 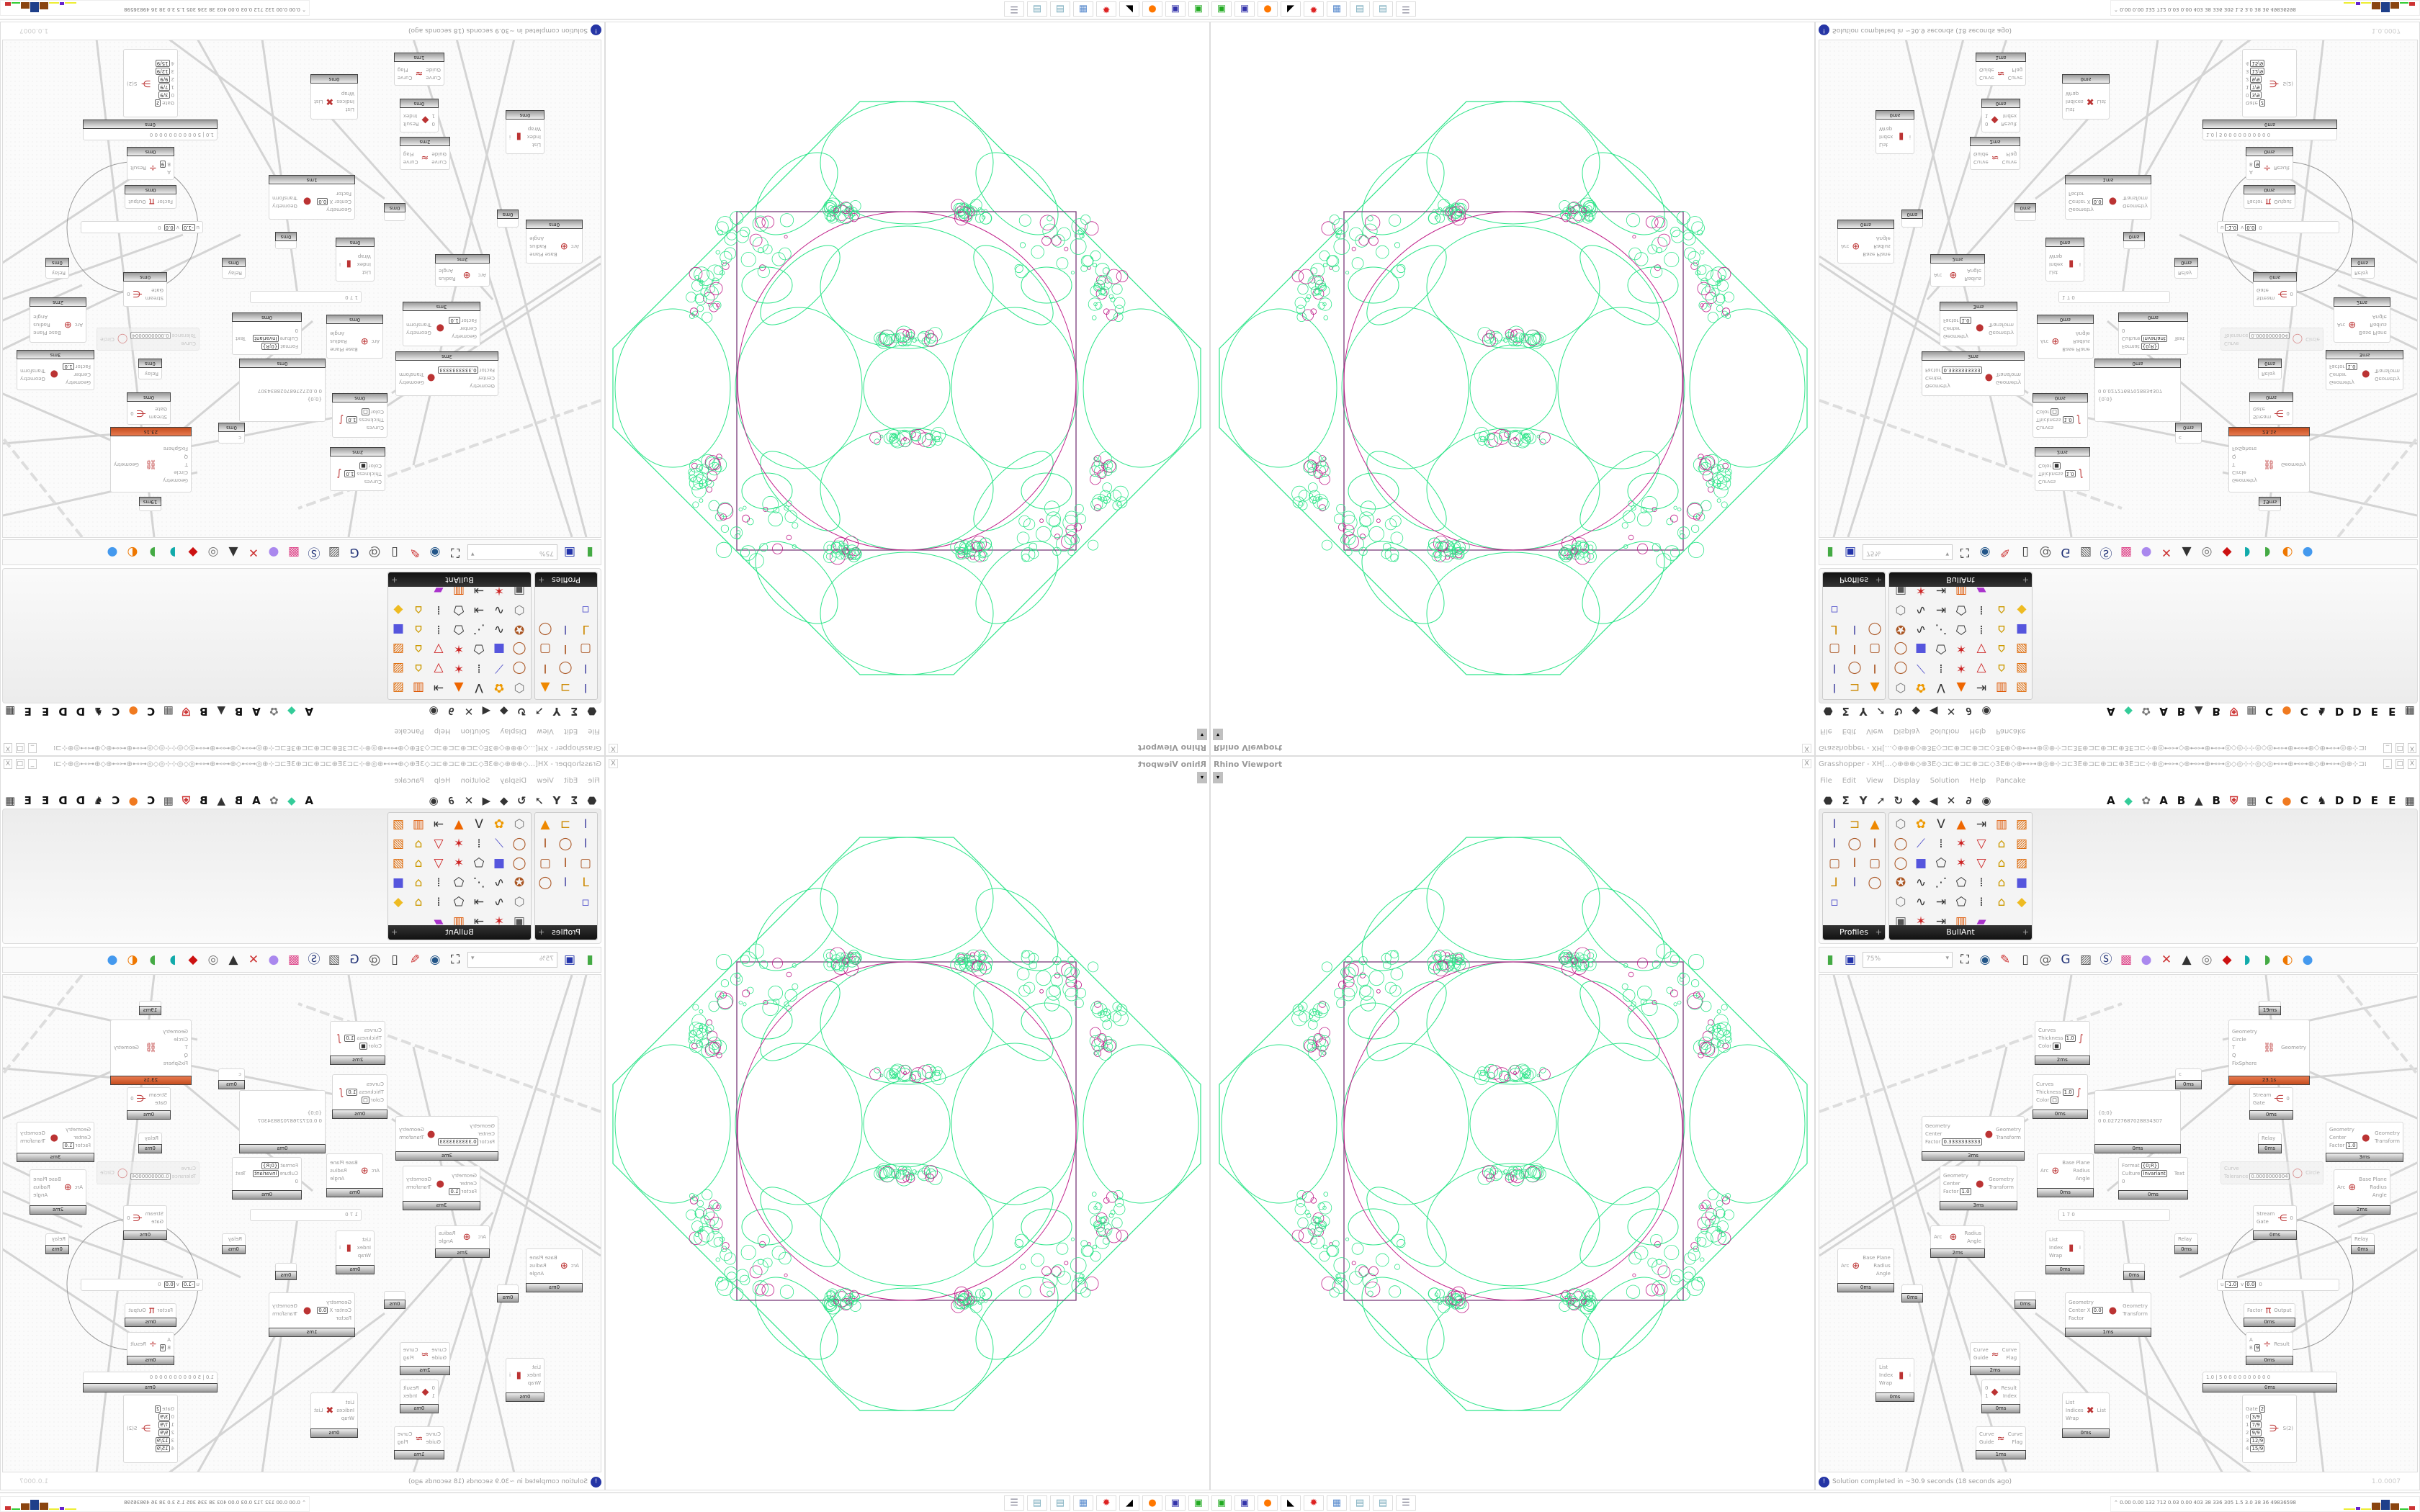 What do you see at coordinates (238, 711) in the screenshot?
I see `tab-icon: B` at bounding box center [238, 711].